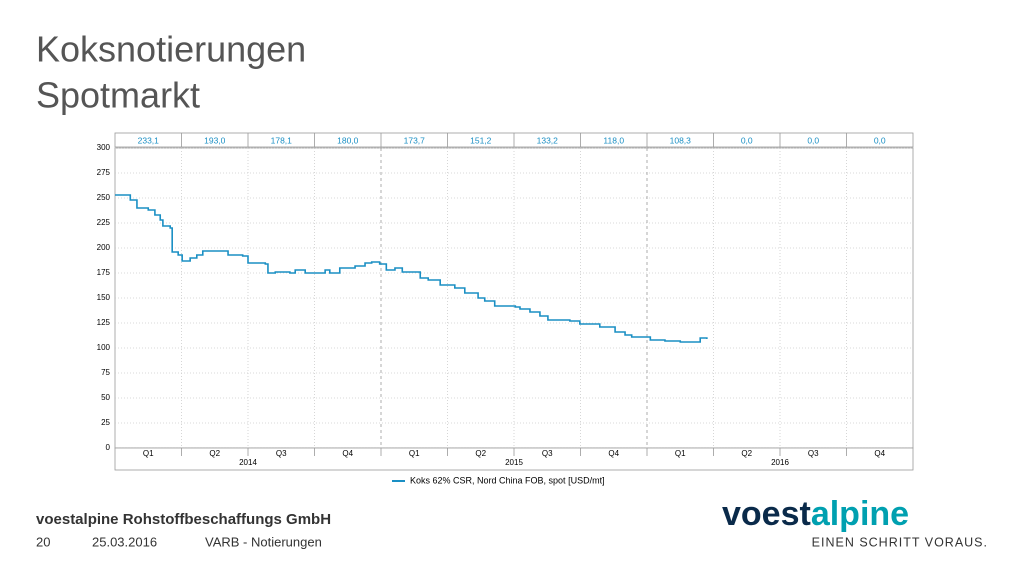 Image resolution: width=1024 pixels, height=576 pixels. What do you see at coordinates (348, 140) in the screenshot?
I see `quarter-average: 180,0` at bounding box center [348, 140].